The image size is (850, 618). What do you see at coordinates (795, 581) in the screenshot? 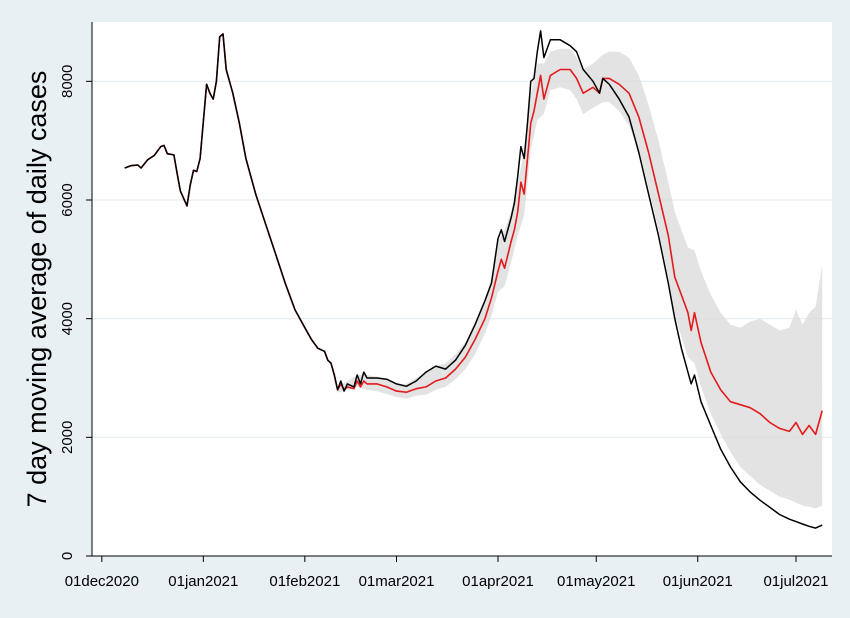
I see `x-tick-label: 01jul2021` at bounding box center [795, 581].